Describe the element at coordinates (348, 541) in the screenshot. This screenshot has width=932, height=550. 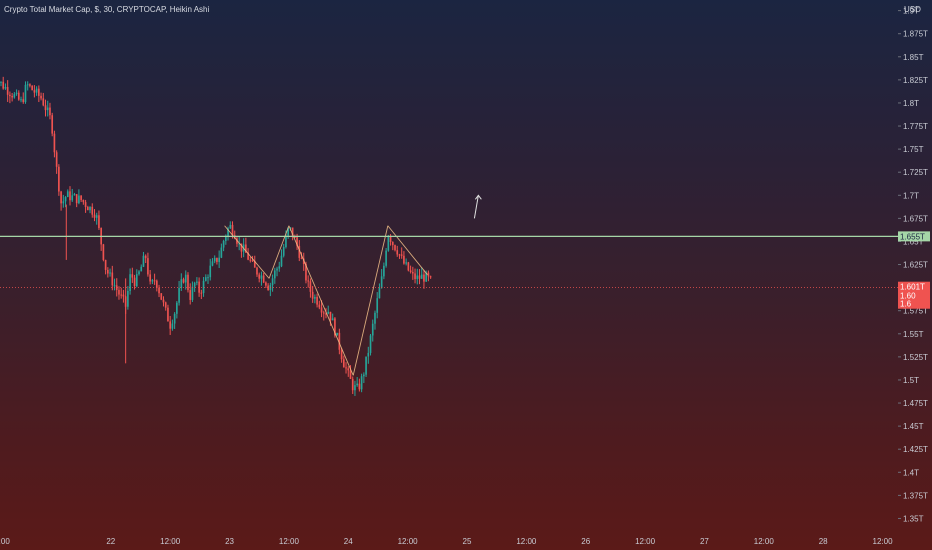
I see `x-tick-label: 24` at that location.